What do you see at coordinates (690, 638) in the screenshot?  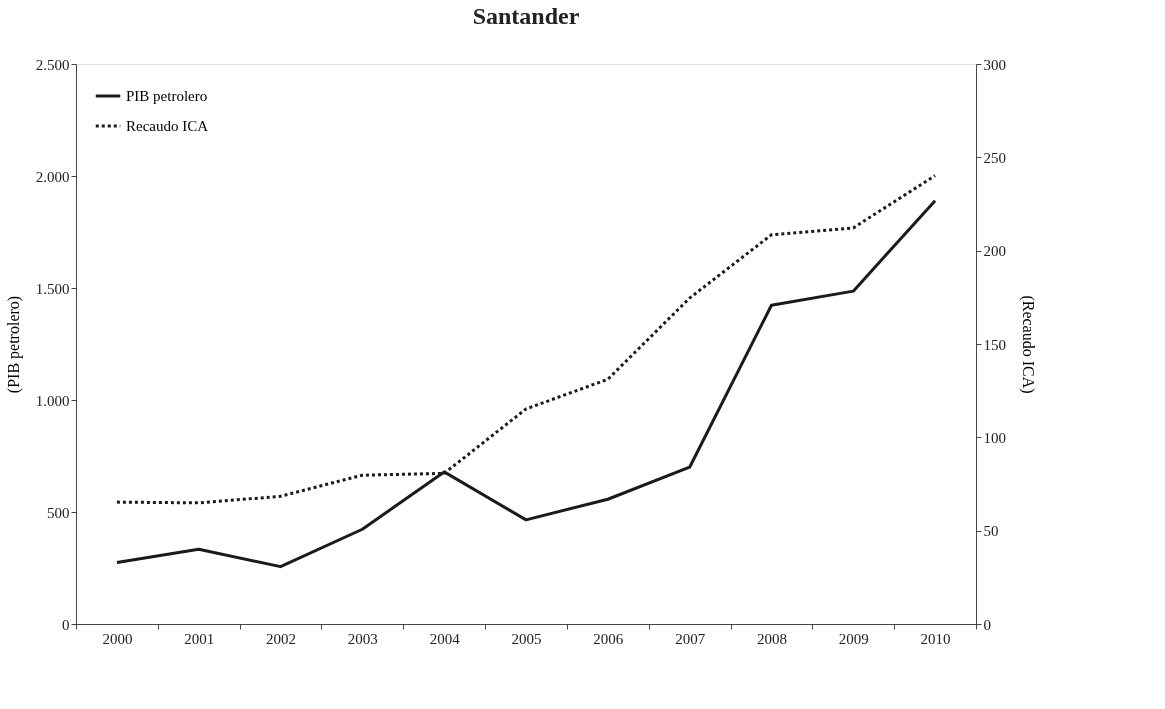 I see `x-tick-label: 2007` at bounding box center [690, 638].